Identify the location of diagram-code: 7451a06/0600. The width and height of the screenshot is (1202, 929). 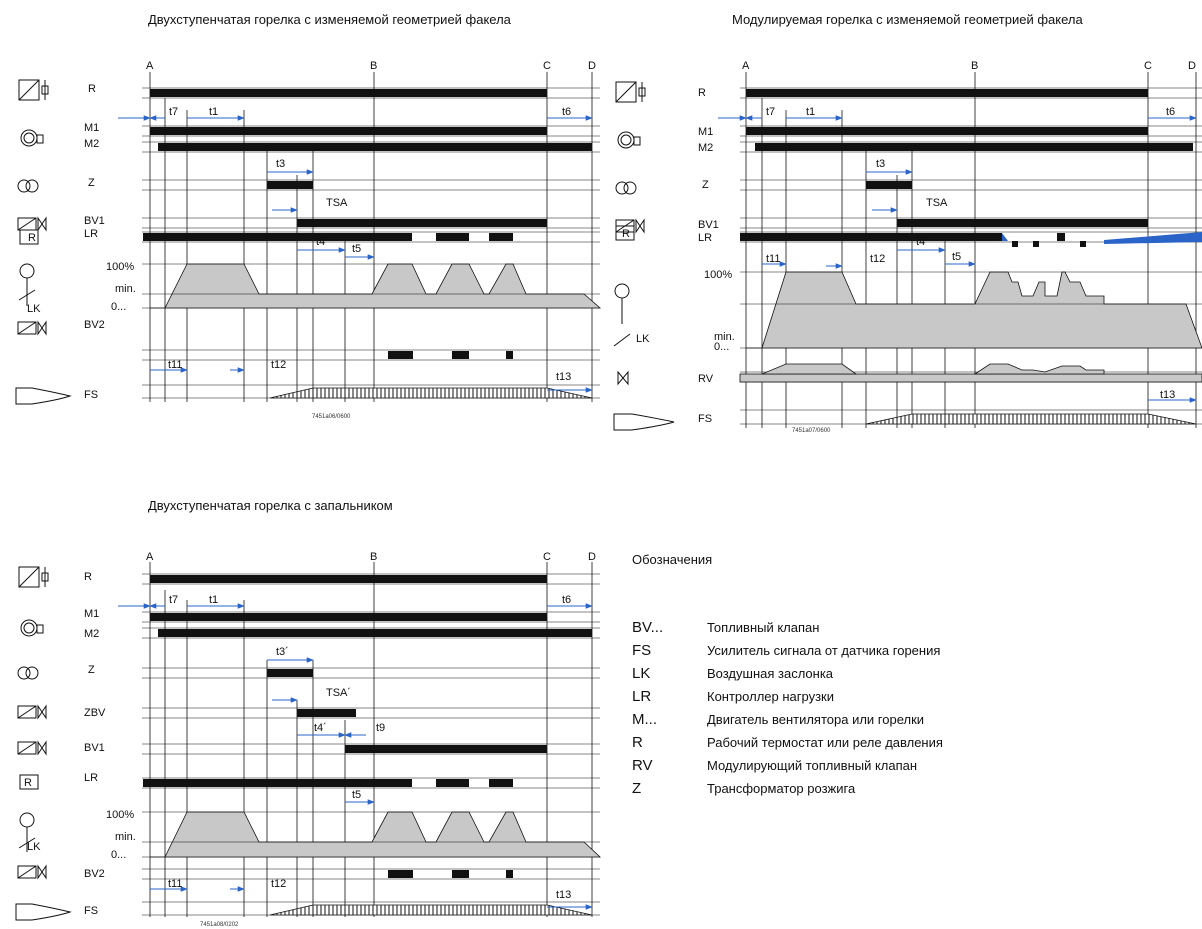
(331, 417).